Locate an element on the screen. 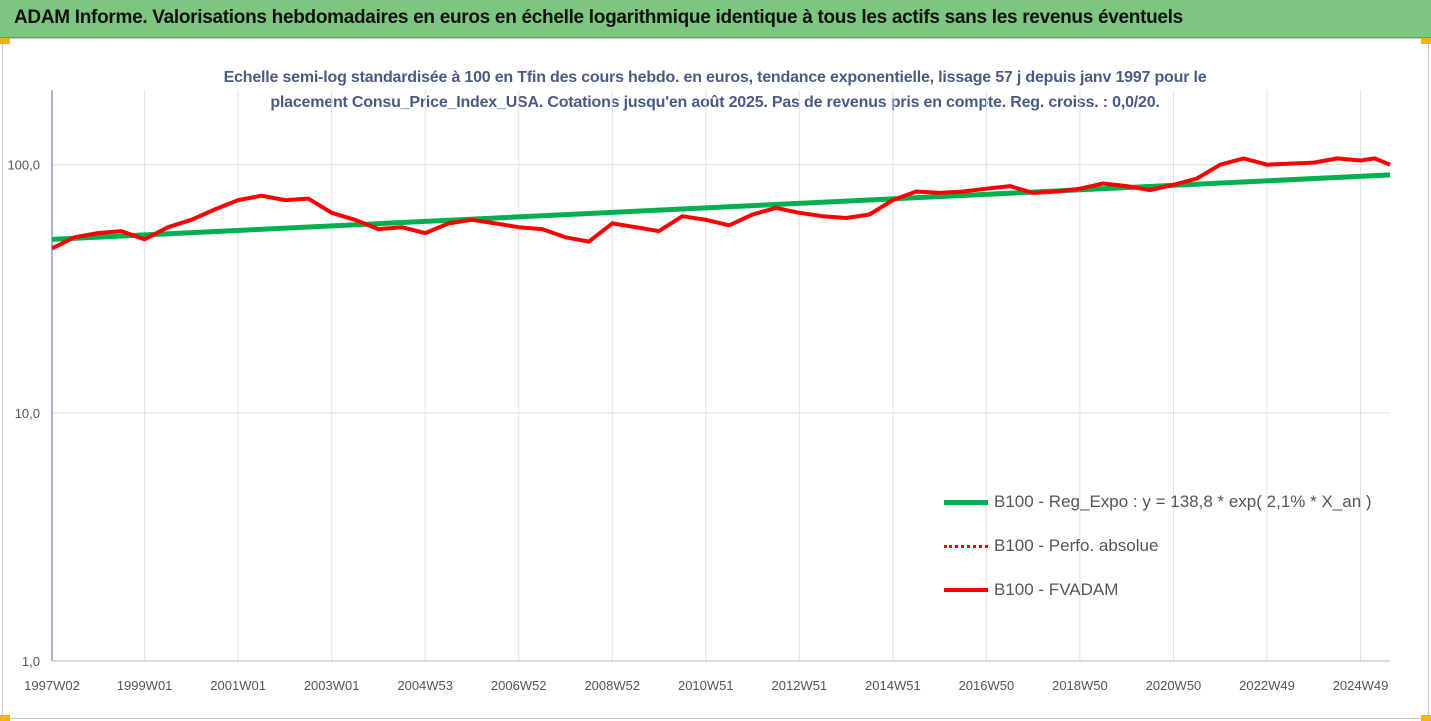  x-tick-label: 2014W51 is located at coordinates (893, 685).